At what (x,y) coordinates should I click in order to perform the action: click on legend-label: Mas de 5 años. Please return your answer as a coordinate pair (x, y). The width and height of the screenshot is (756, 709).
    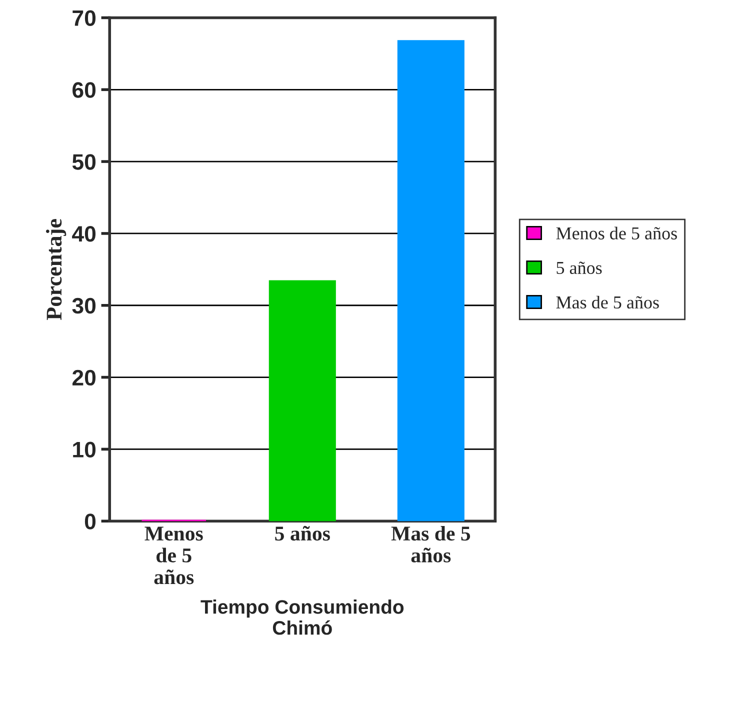
    Looking at the image, I should click on (607, 302).